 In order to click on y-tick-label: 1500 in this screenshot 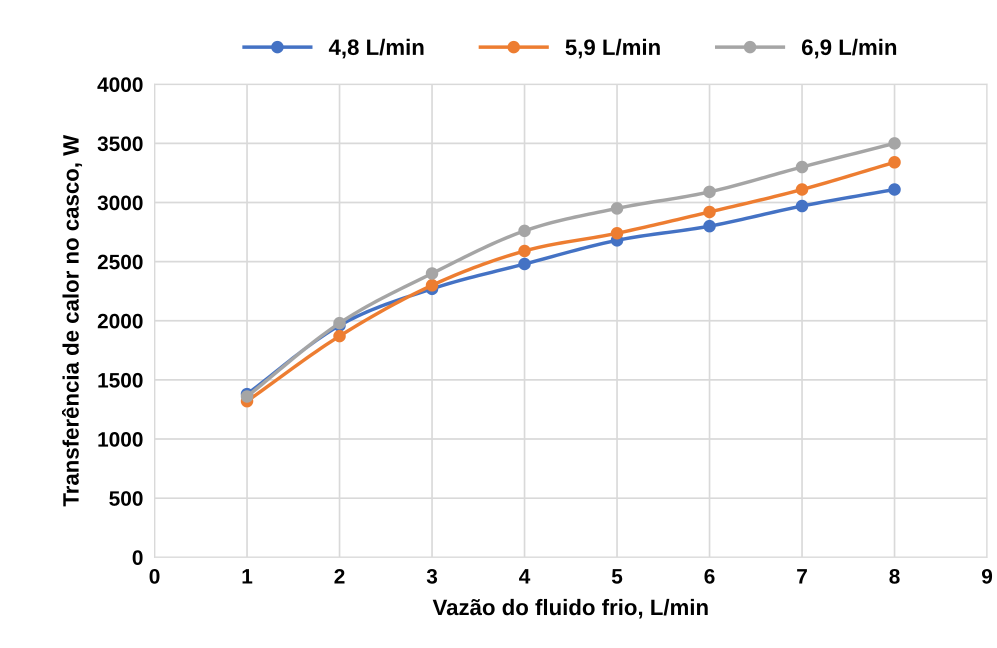, I will do `click(120, 380)`.